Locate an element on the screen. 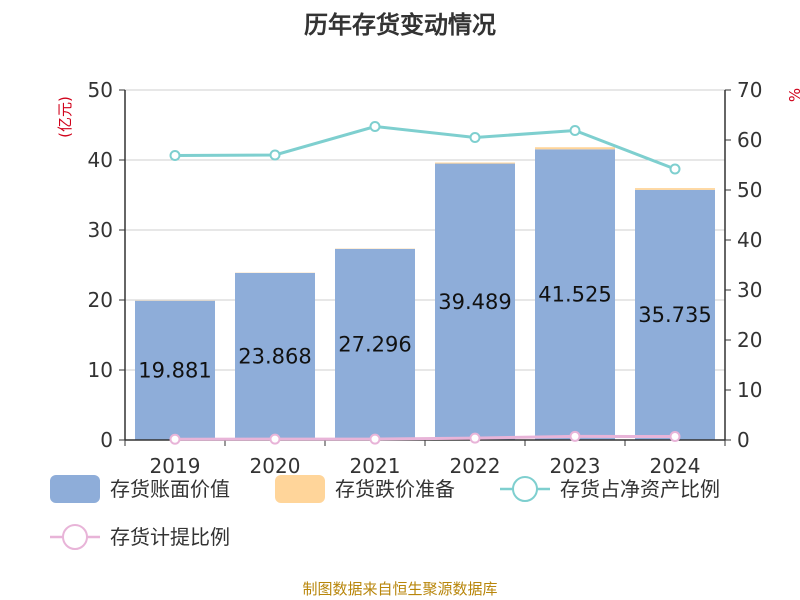 The height and width of the screenshot is (600, 800). line-impairment-ratio is located at coordinates (425, 437).